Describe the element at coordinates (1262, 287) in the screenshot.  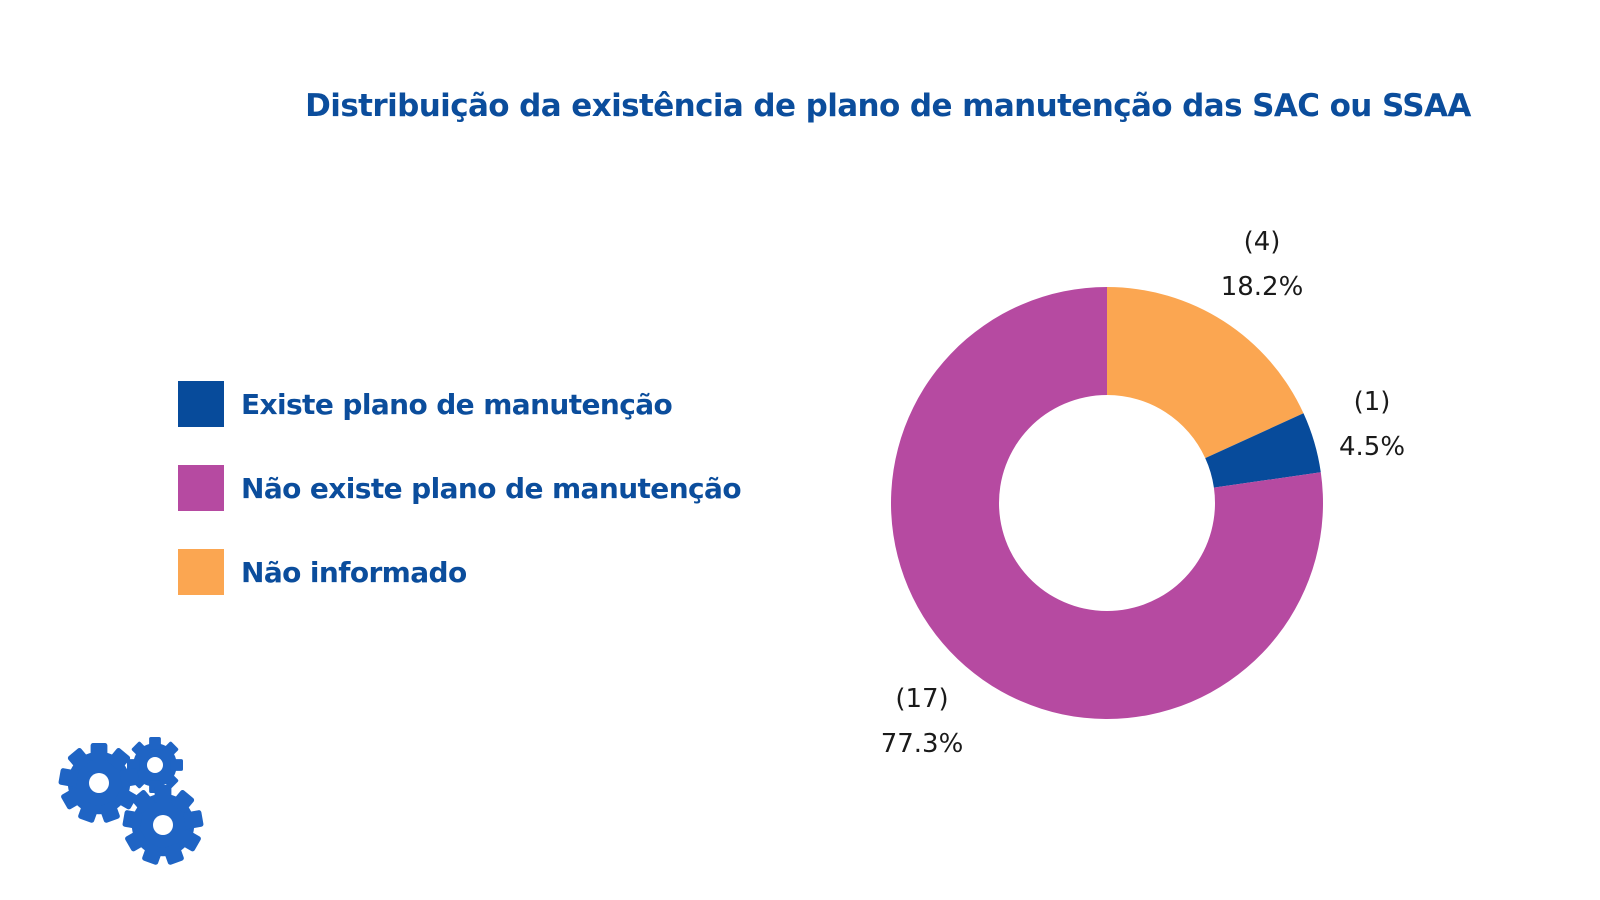
I see `slice-percent-label-0: 18.2%` at that location.